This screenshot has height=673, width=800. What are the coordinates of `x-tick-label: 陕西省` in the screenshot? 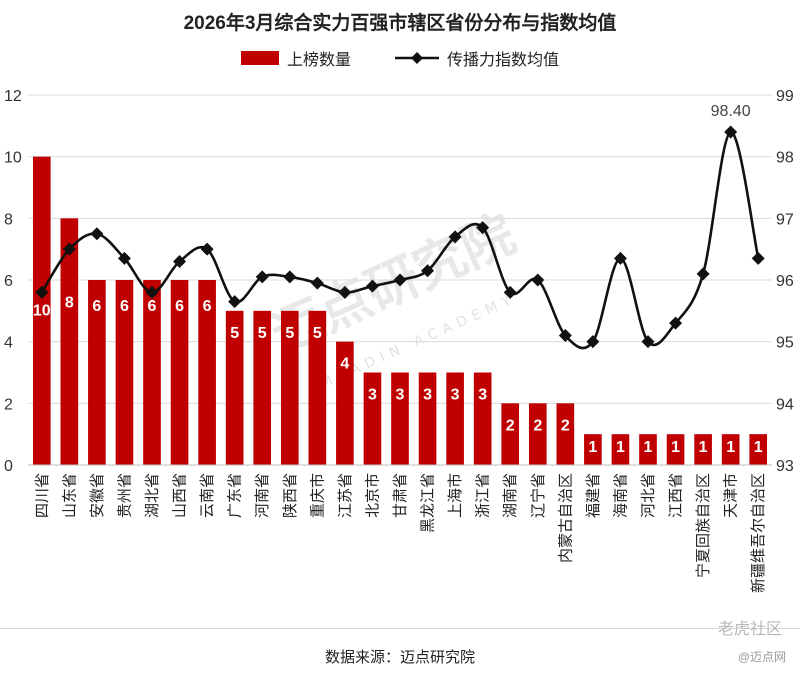 It's located at (290, 495).